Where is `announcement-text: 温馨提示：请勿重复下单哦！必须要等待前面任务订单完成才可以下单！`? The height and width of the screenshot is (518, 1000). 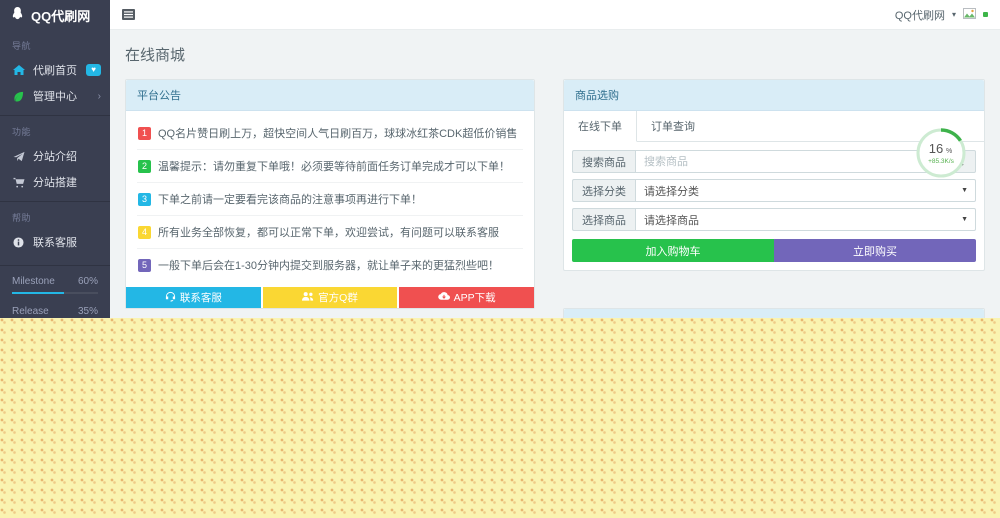
announcement-text: 温馨提示：请勿重复下单哦！必须要等待前面任务订单完成才可以下单！ is located at coordinates (334, 167).